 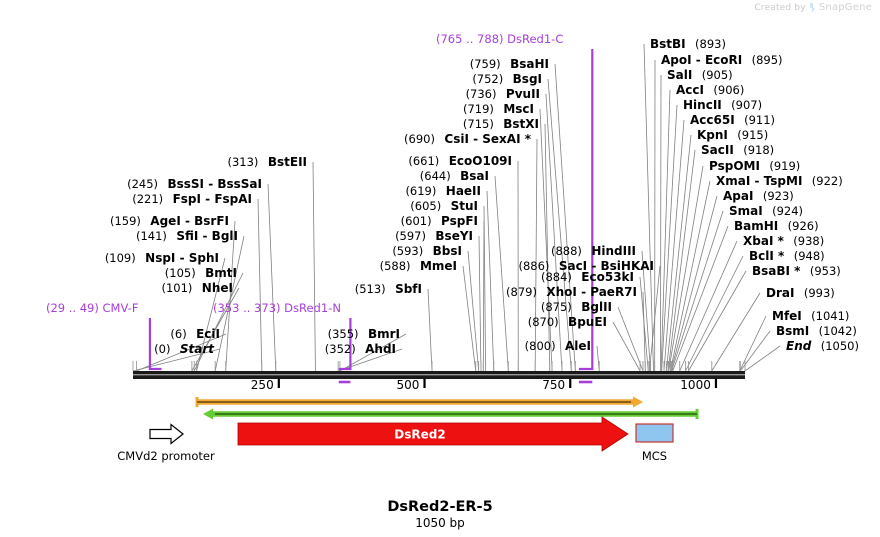 I want to click on svg-text: (109) NspI - SphI, so click(x=162, y=258).